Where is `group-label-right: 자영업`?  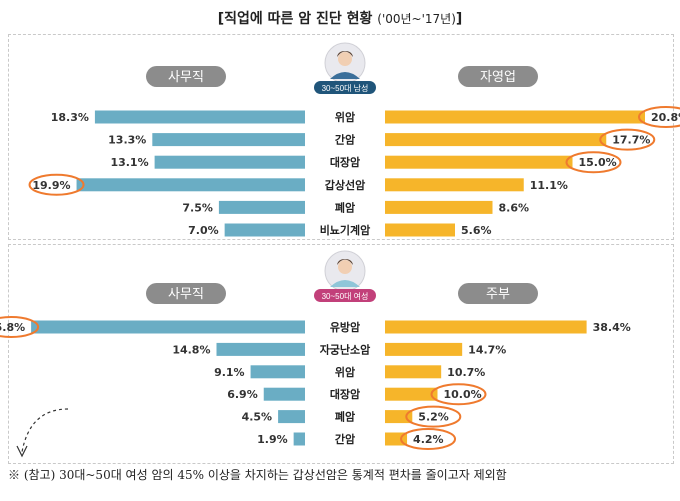
group-label-right: 자영업 is located at coordinates (498, 77).